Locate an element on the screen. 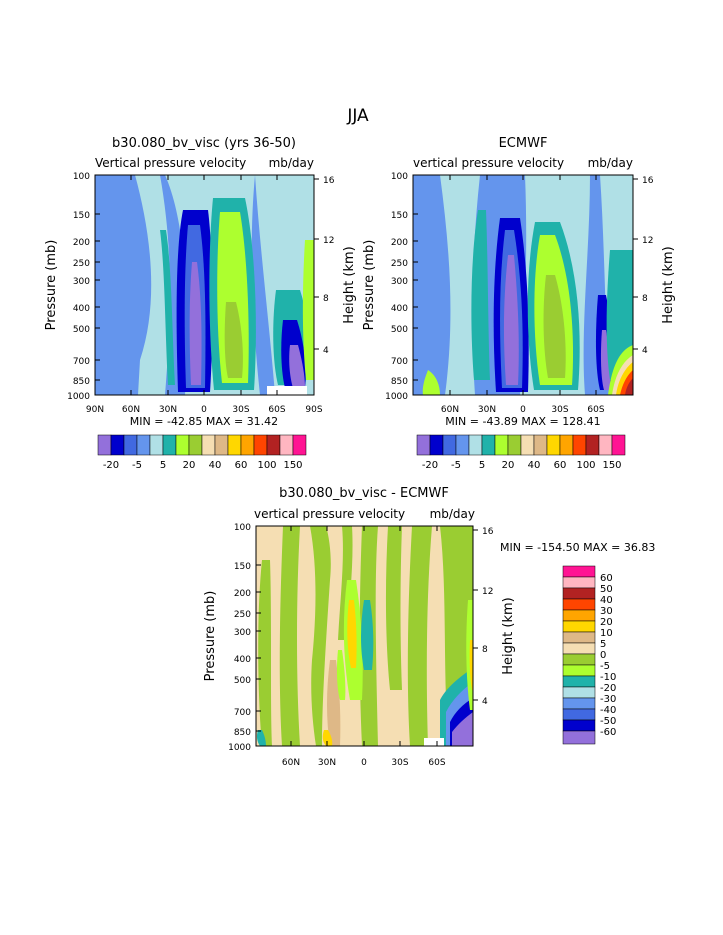 Image resolution: width=723 pixels, height=935 pixels. stats-readout: MIN = -42.85 MAX = 31.42 is located at coordinates (204, 421).